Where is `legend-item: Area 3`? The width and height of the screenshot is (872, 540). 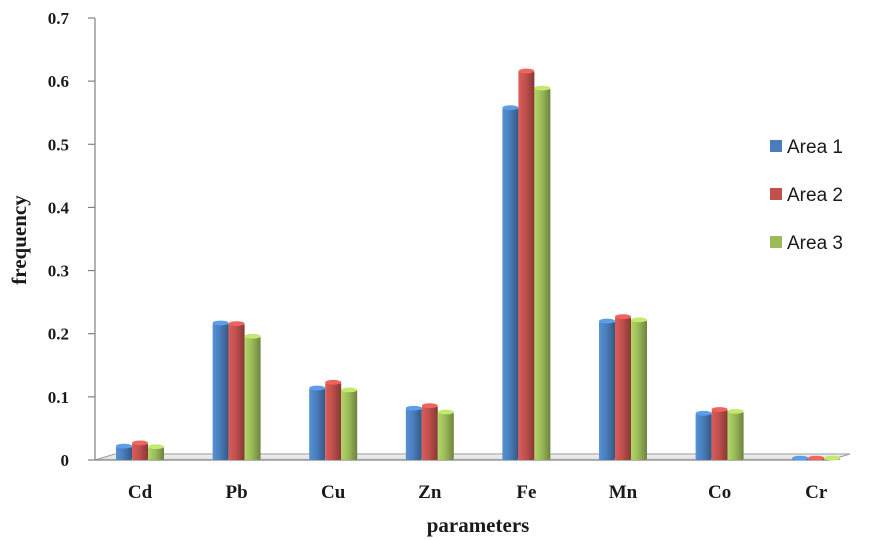 legend-item: Area 3 is located at coordinates (806, 243).